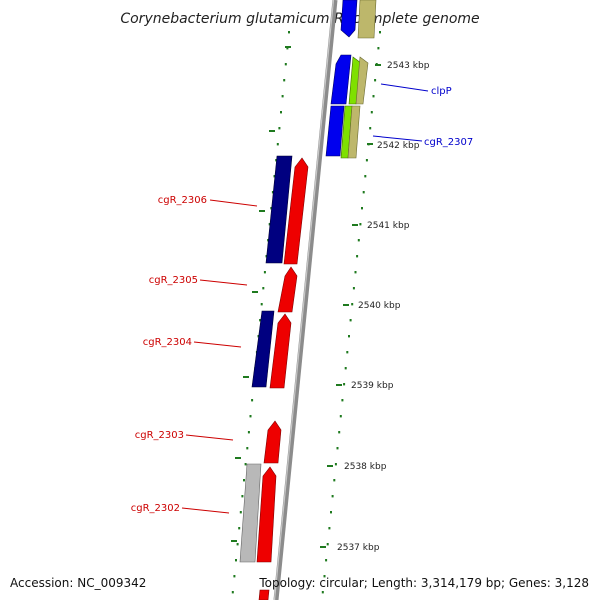 This screenshot has width=600, height=600. I want to click on gene-blue-top, so click(349, 19).